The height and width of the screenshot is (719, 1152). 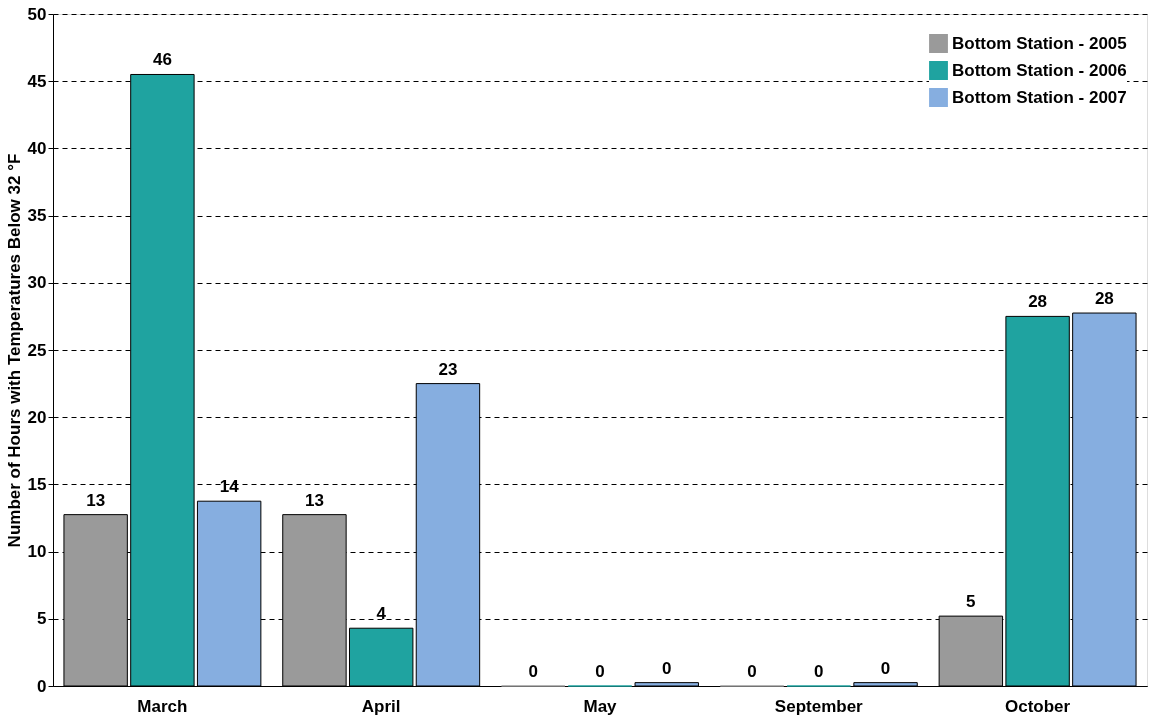 I want to click on y-tick-label: 0, so click(x=42, y=686).